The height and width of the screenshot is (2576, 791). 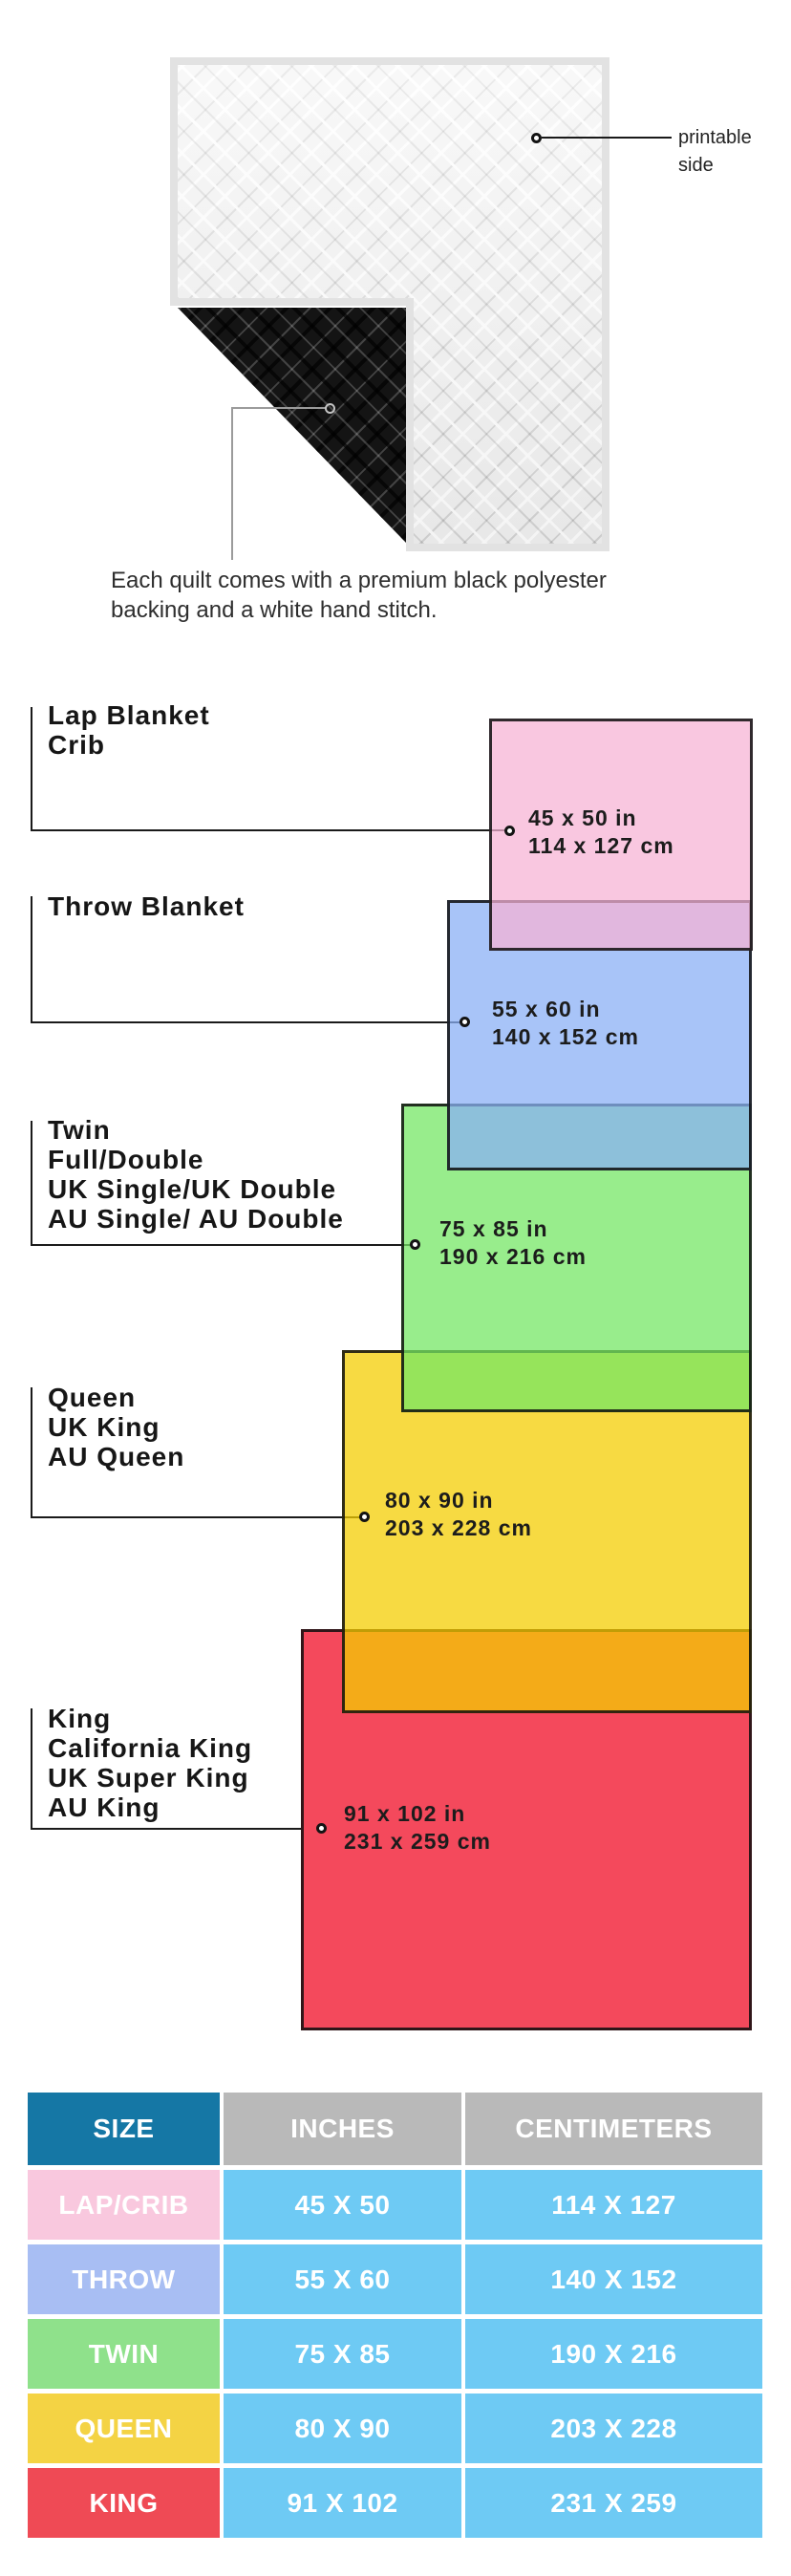 I want to click on label-line: California King, so click(x=150, y=1748).